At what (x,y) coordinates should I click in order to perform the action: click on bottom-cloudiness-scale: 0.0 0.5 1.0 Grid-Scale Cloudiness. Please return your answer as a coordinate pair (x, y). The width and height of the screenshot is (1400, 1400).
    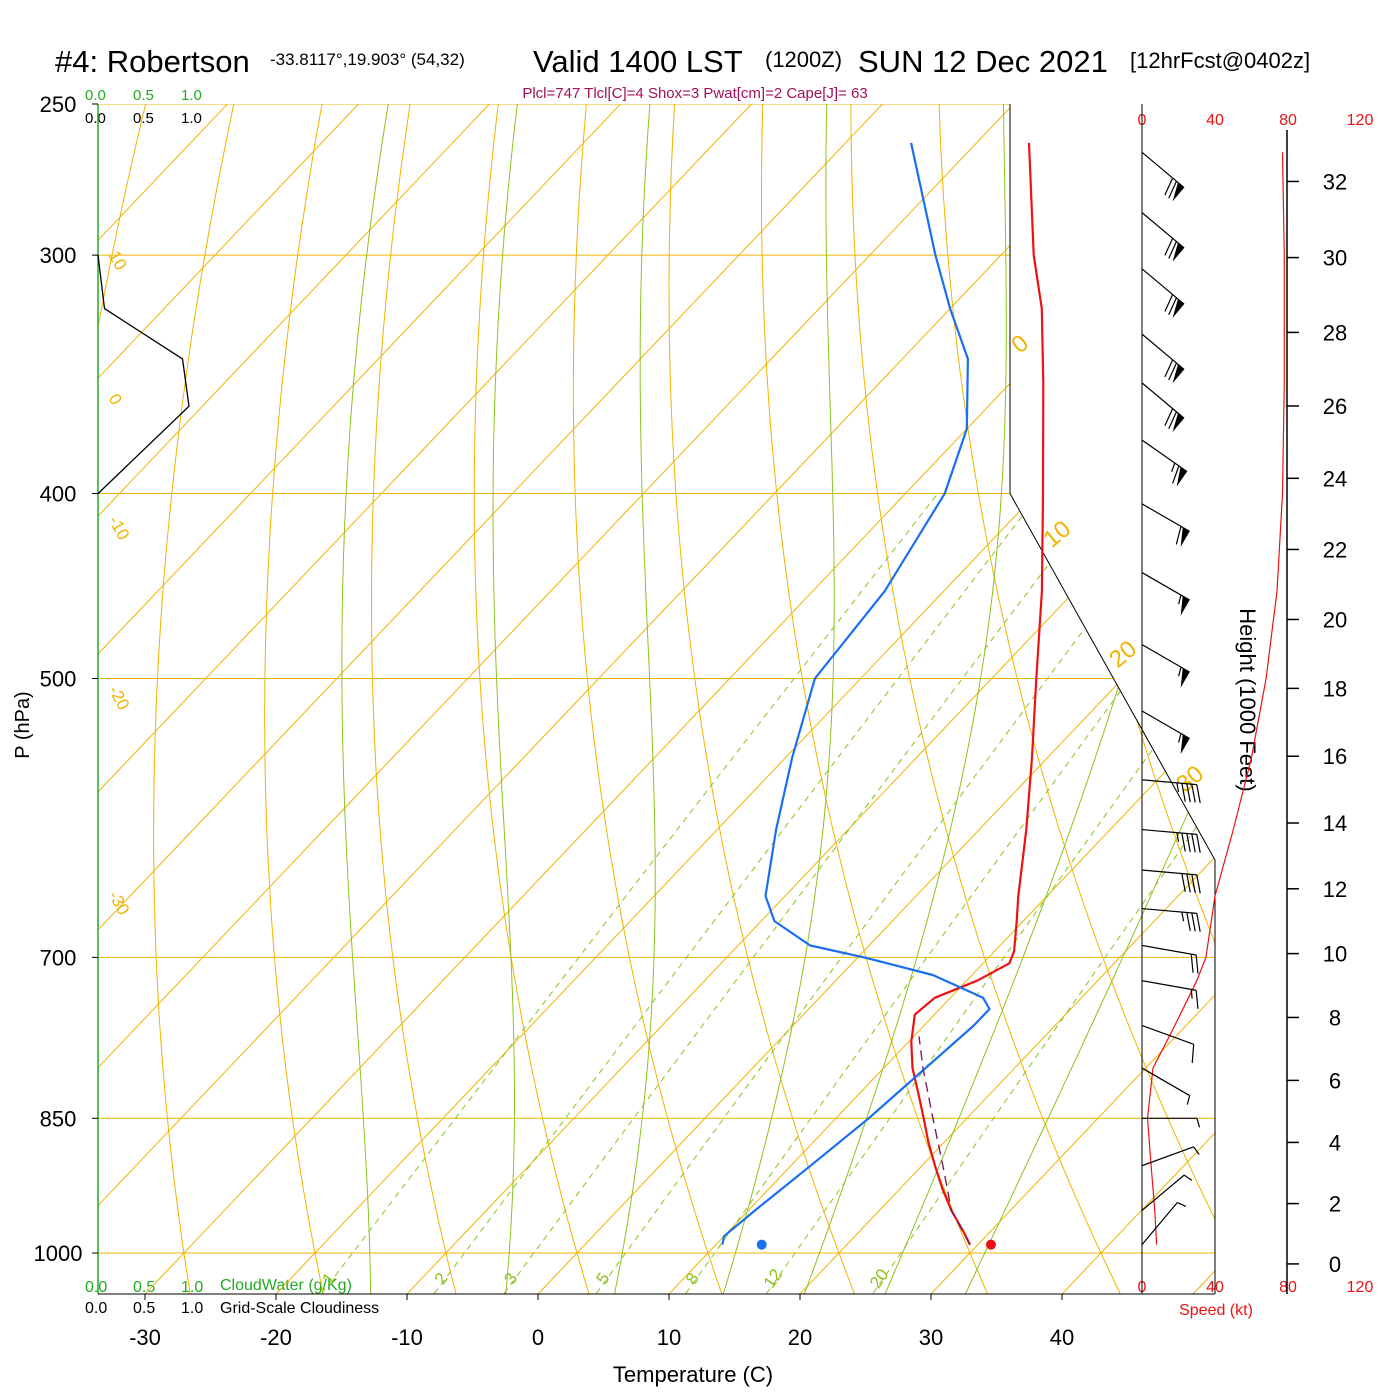
    Looking at the image, I should click on (232, 1308).